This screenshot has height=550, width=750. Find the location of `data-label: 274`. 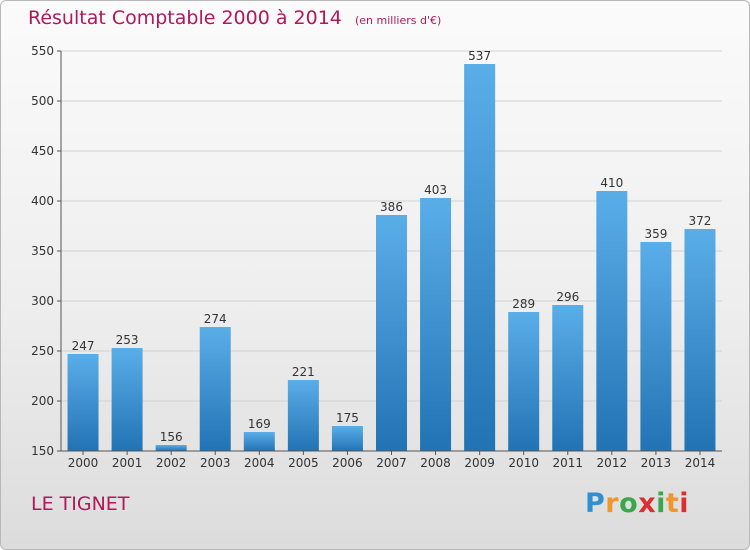

data-label: 274 is located at coordinates (215, 319).